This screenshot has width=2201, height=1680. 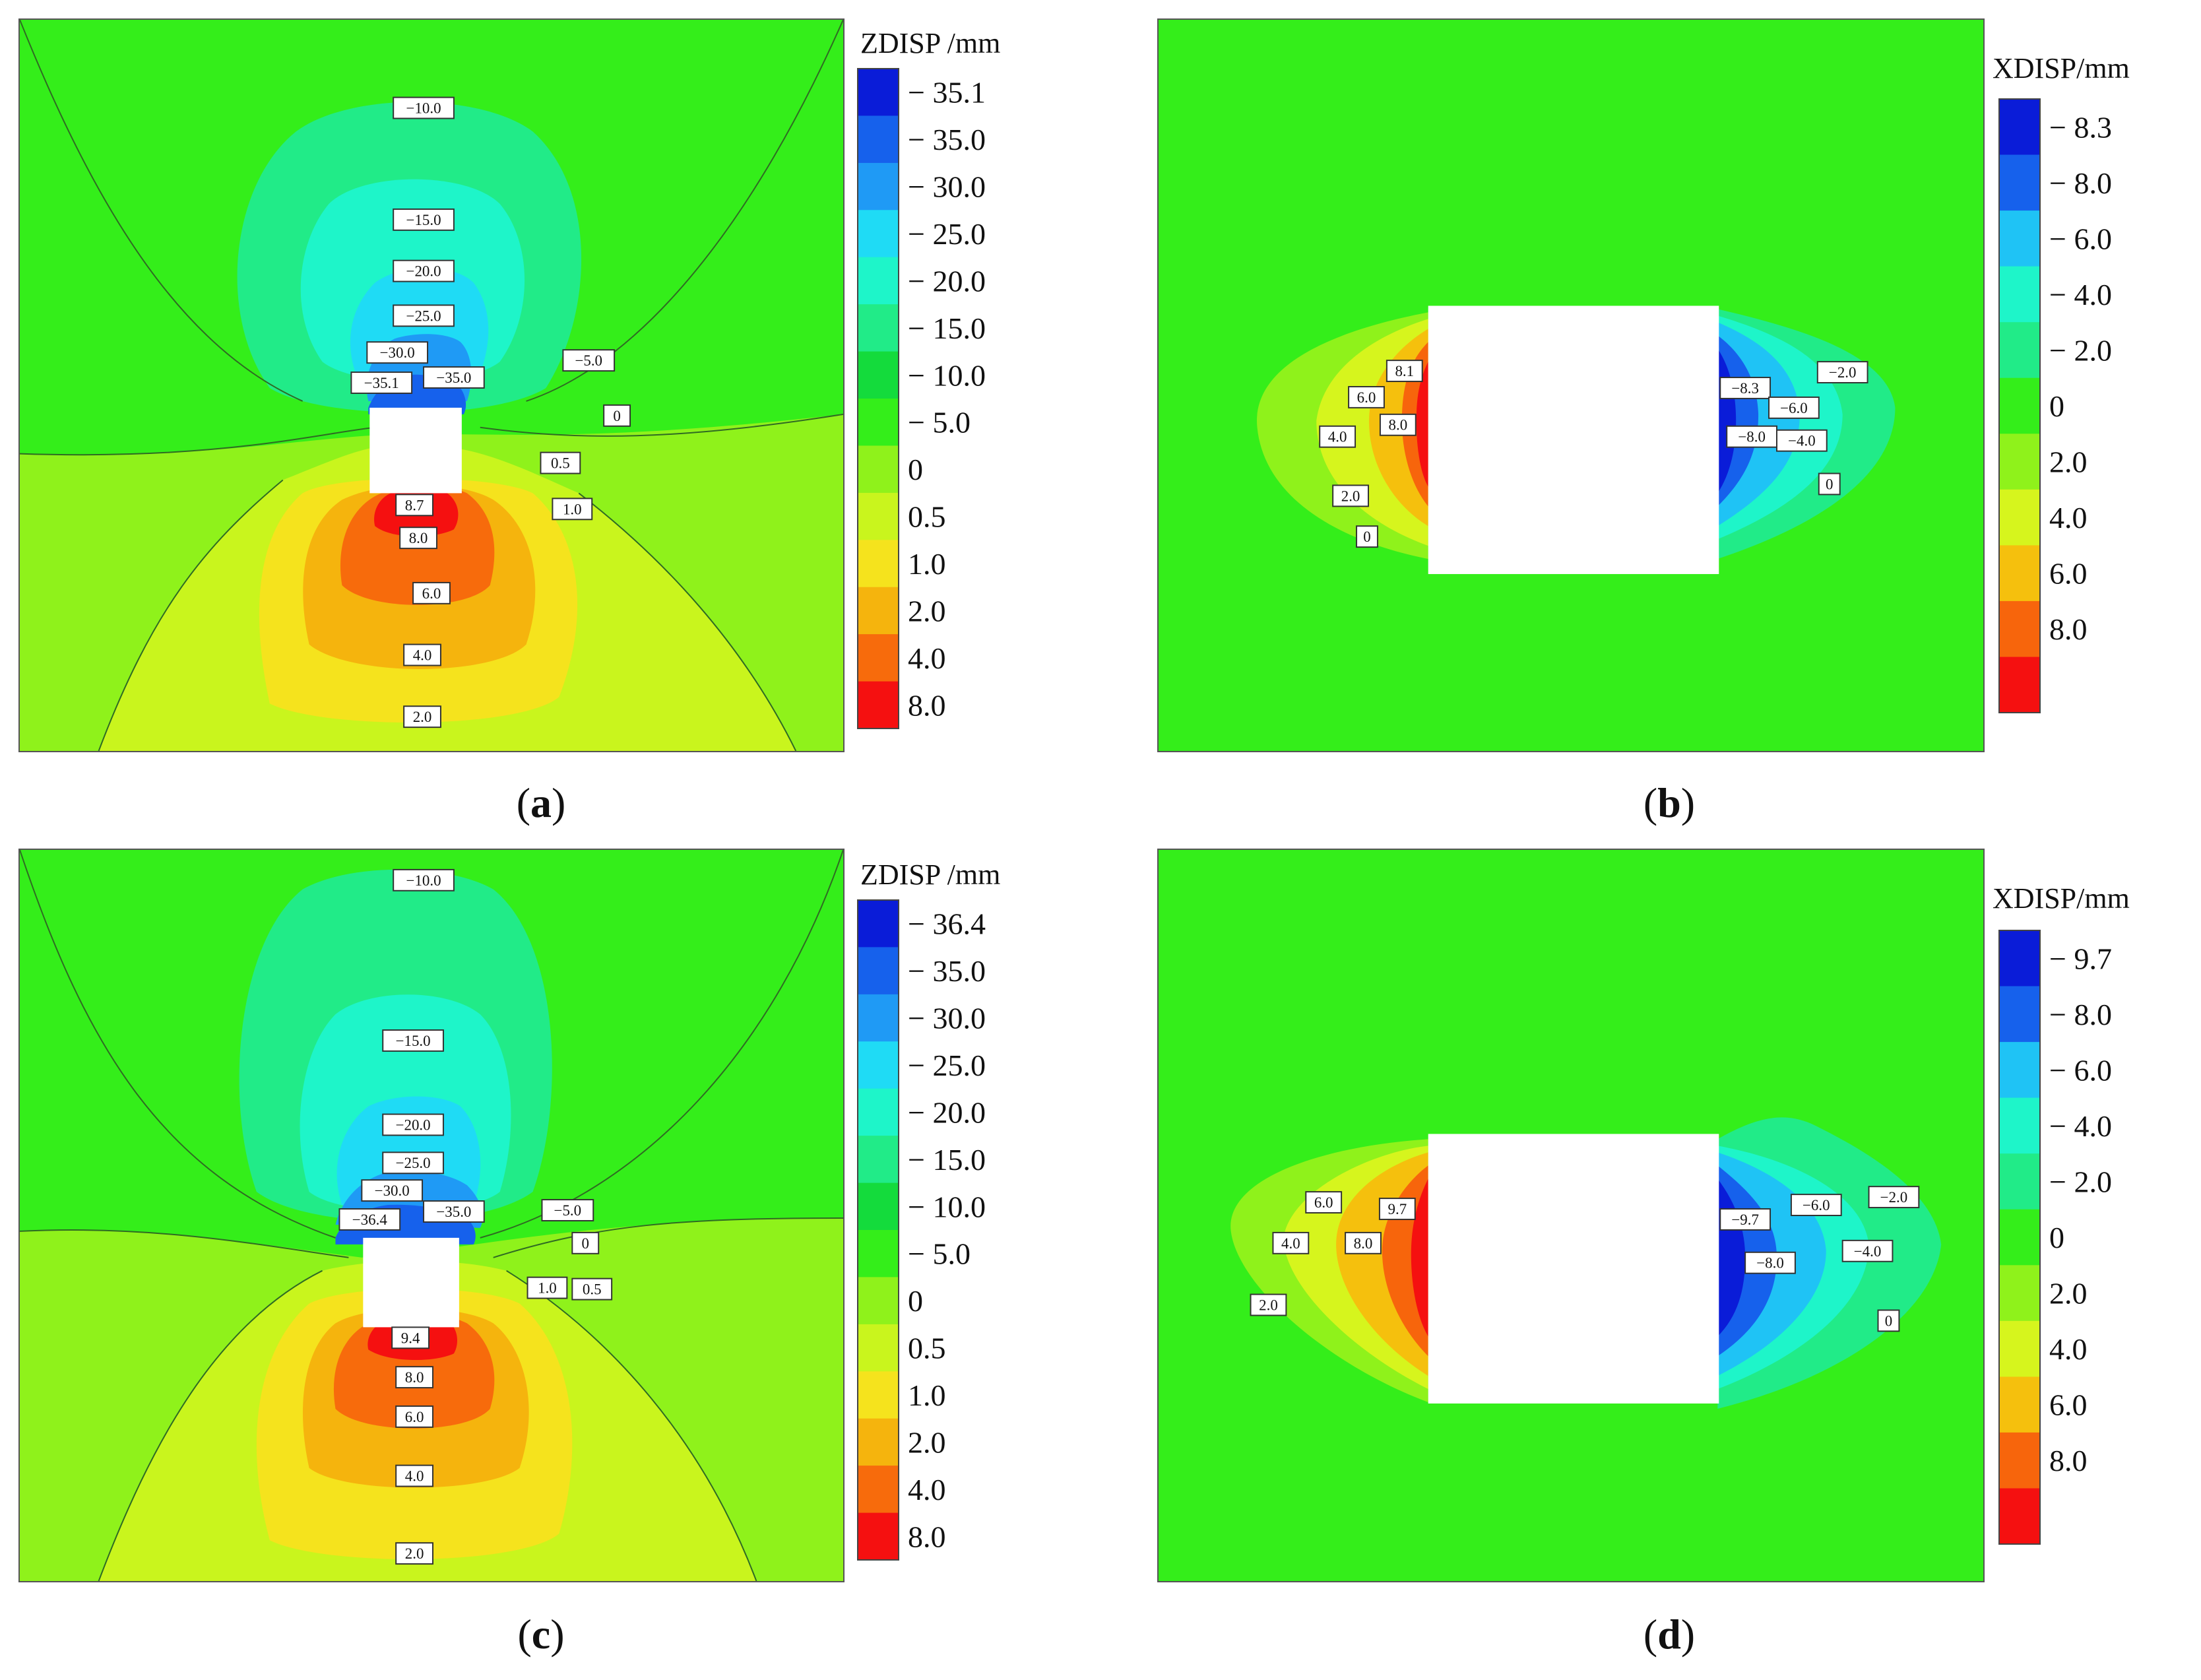 What do you see at coordinates (392, 1190) in the screenshot?
I see `contour-label: −30.0` at bounding box center [392, 1190].